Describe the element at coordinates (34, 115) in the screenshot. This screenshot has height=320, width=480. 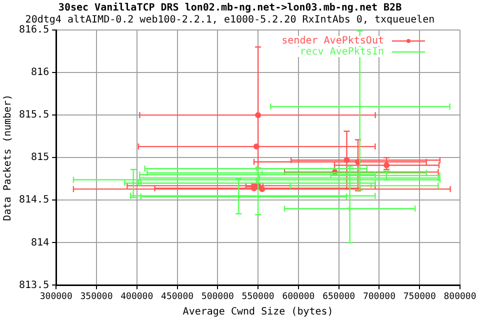
I see `y-tick-label: 815.5` at that location.